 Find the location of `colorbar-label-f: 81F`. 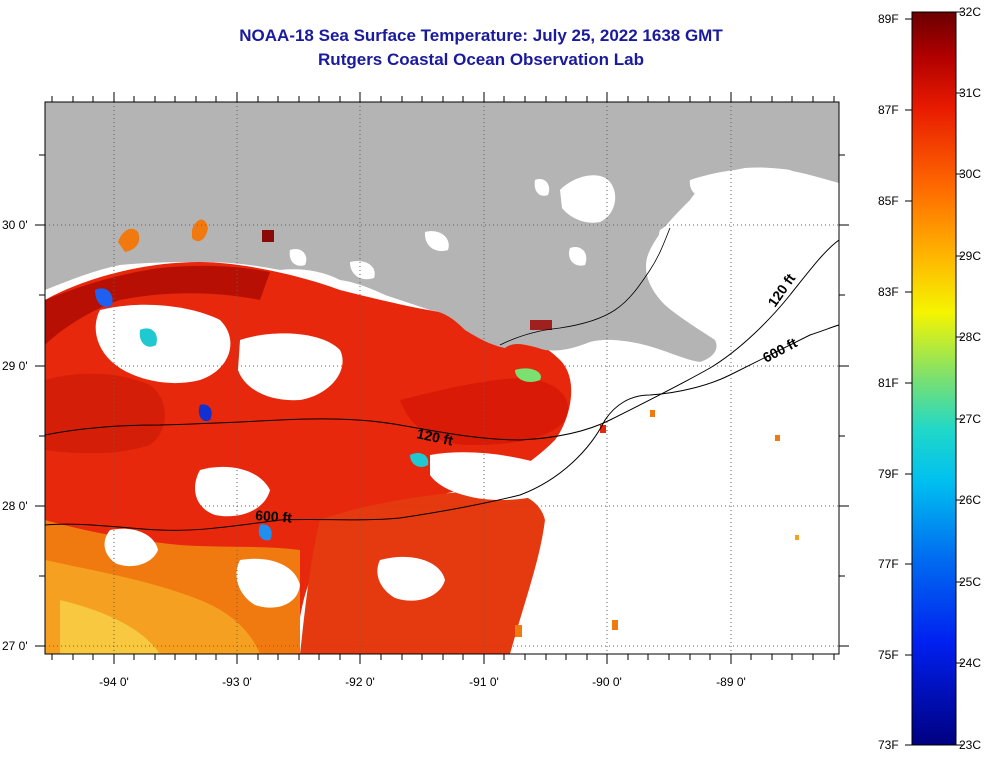

colorbar-label-f: 81F is located at coordinates (888, 383).